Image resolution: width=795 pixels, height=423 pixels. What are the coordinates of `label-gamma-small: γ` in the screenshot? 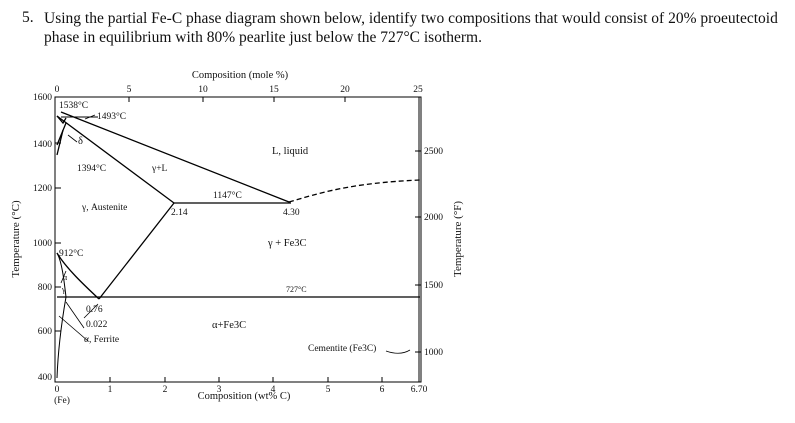 It's located at (63, 289).